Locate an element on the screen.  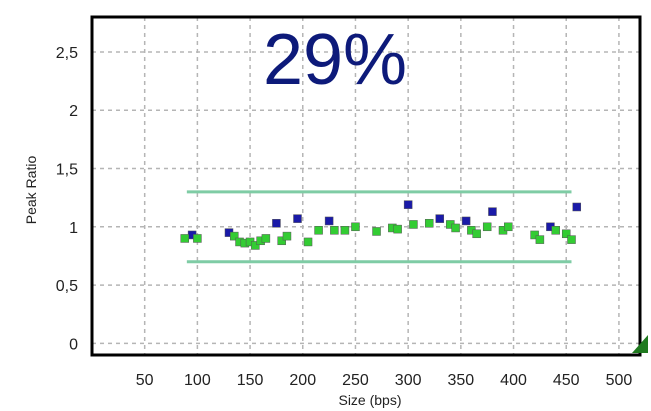
x-axis-label: Size (bps) is located at coordinates (369, 400).